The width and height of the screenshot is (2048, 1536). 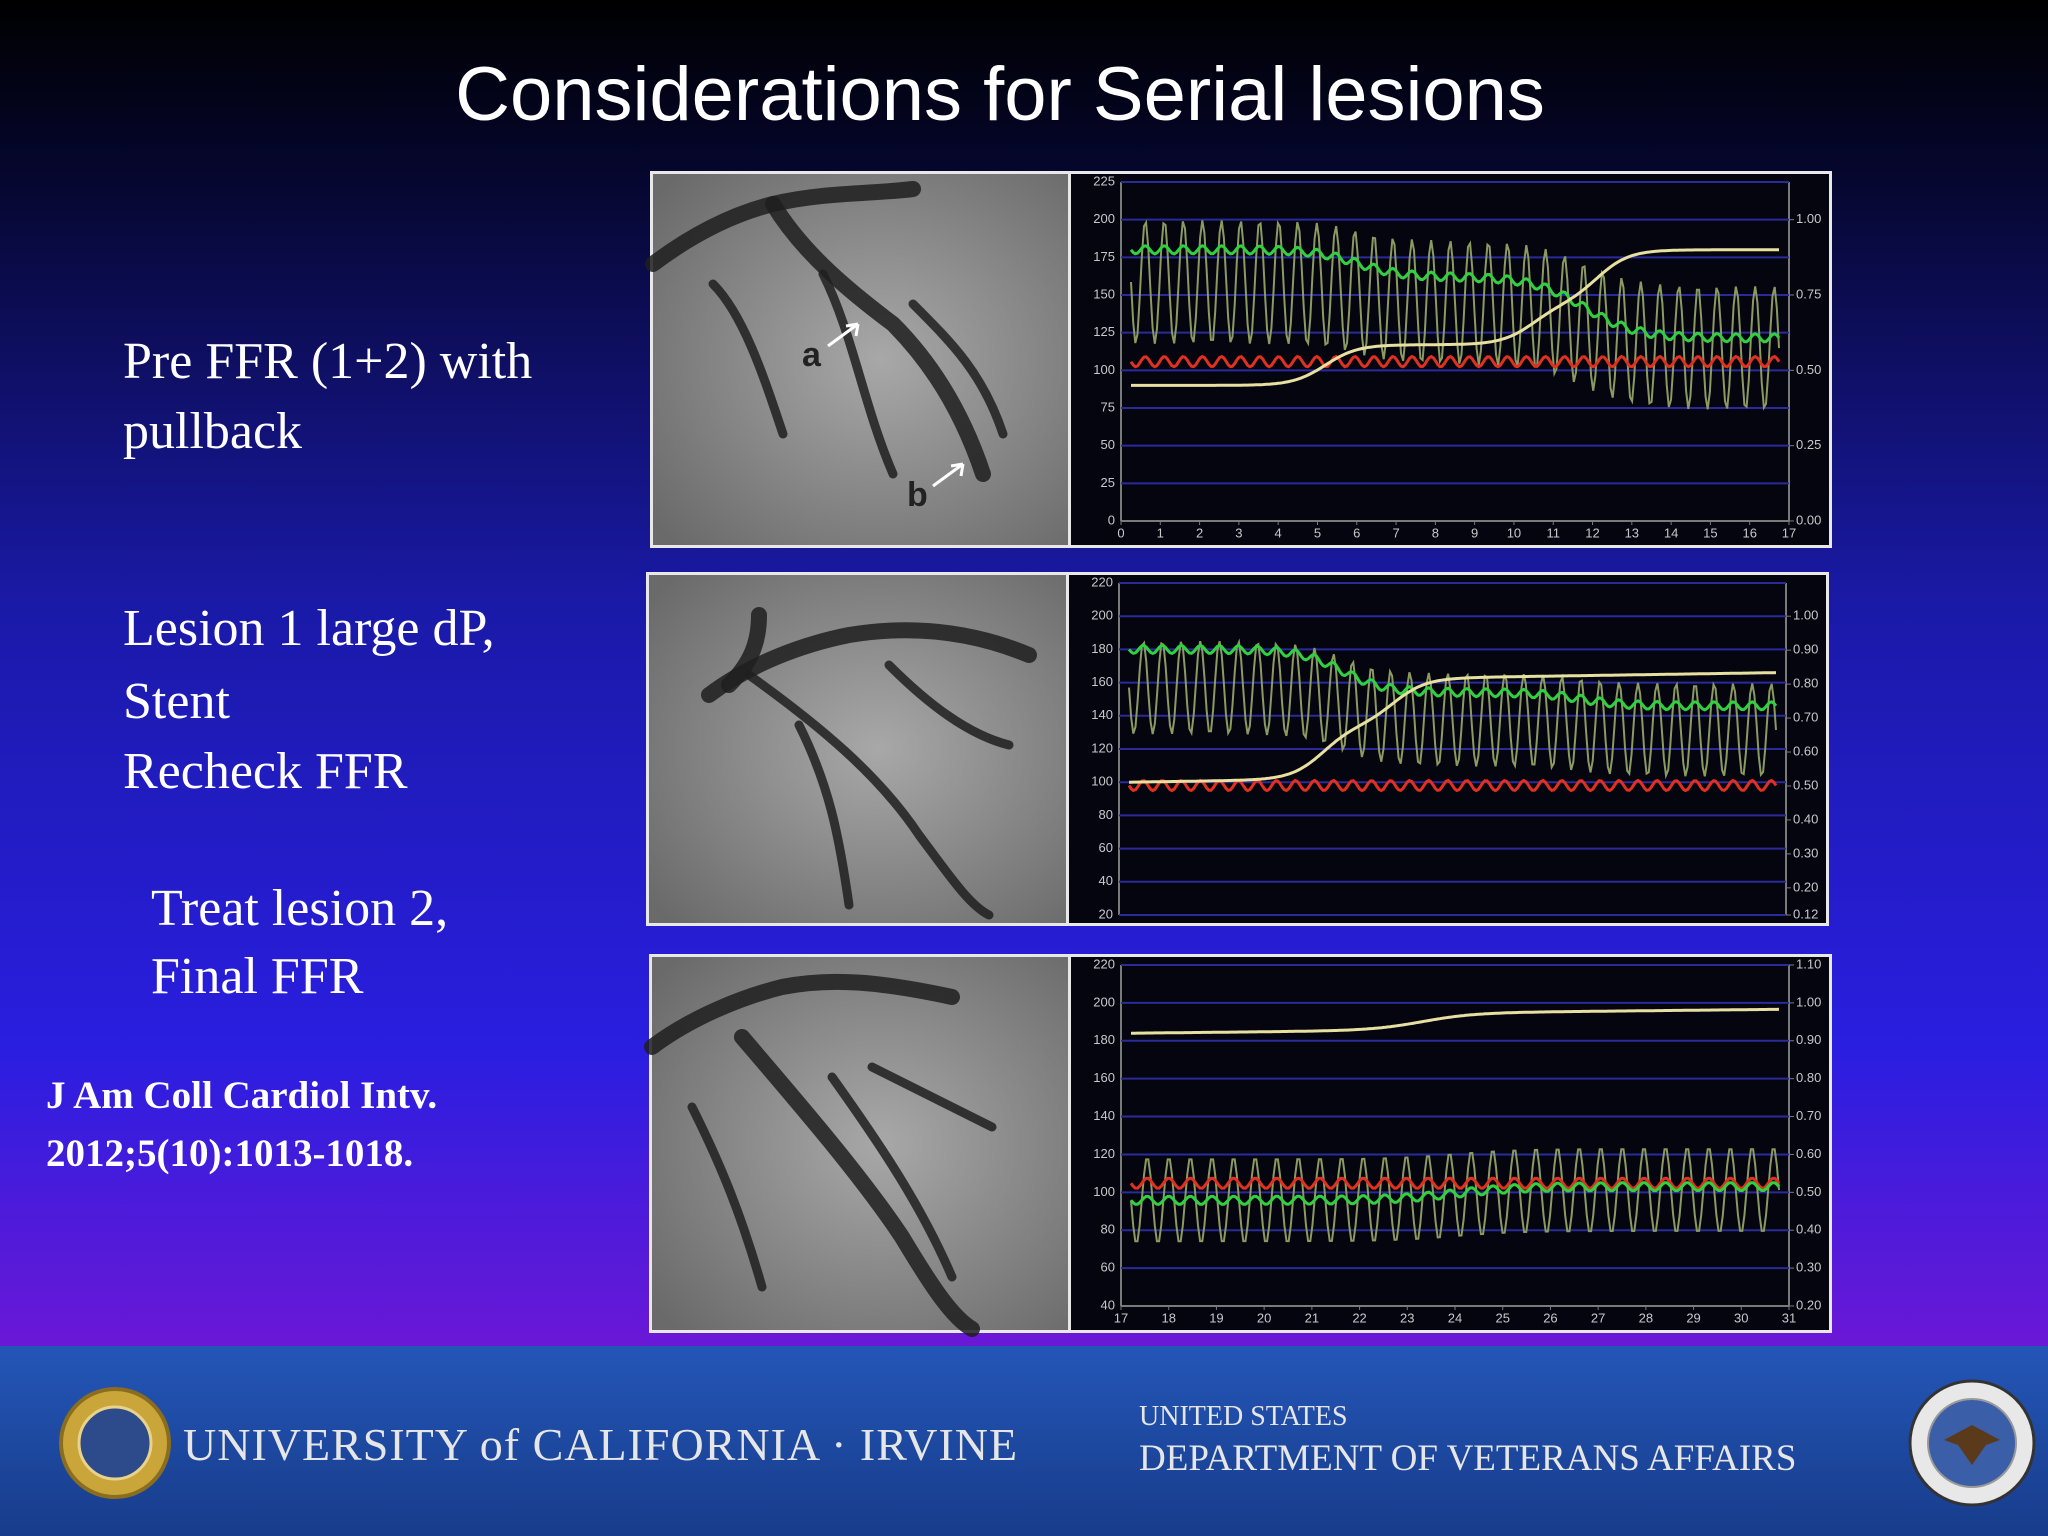 I want to click on x-tick-label: 10, so click(x=1514, y=532).